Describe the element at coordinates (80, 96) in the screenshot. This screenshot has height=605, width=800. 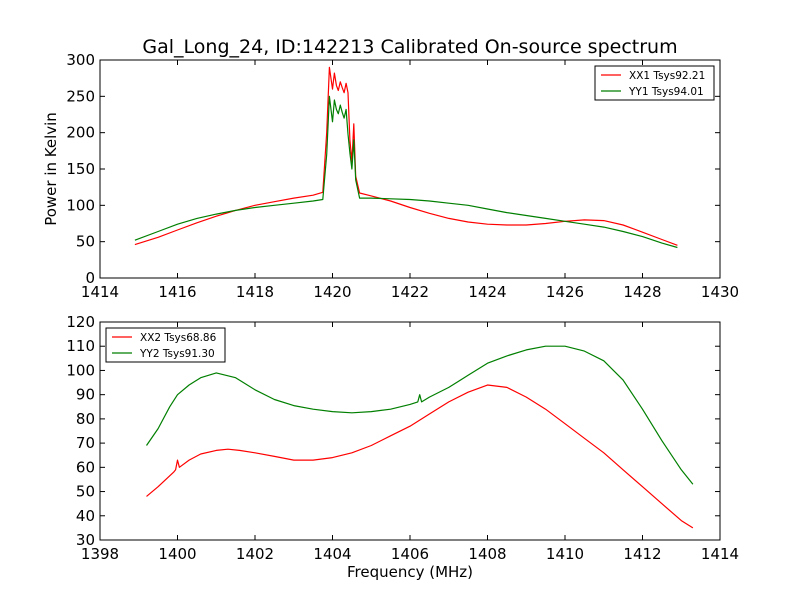
I see `y-tick-label: 250` at that location.